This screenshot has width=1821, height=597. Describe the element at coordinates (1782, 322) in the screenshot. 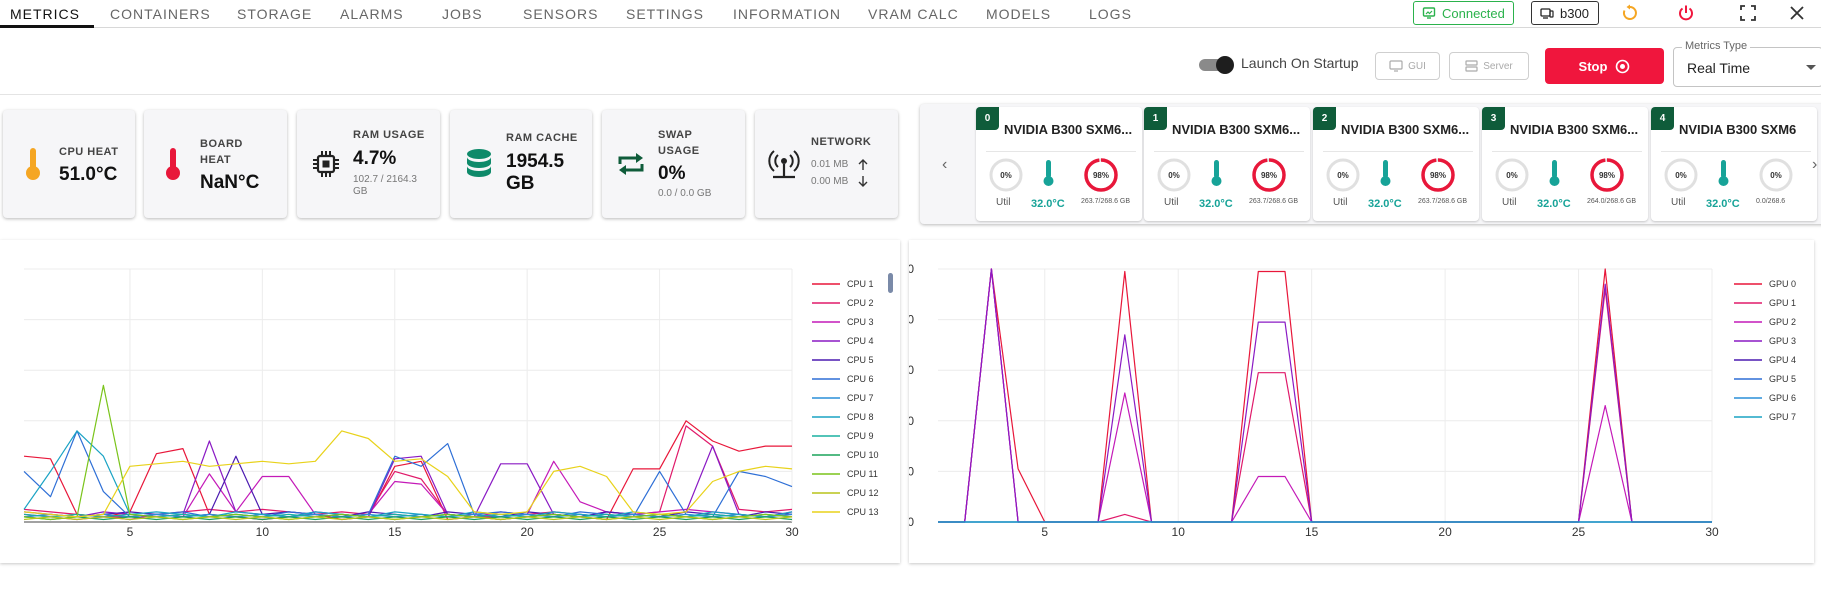

I see `legend-label: GPU 2` at that location.